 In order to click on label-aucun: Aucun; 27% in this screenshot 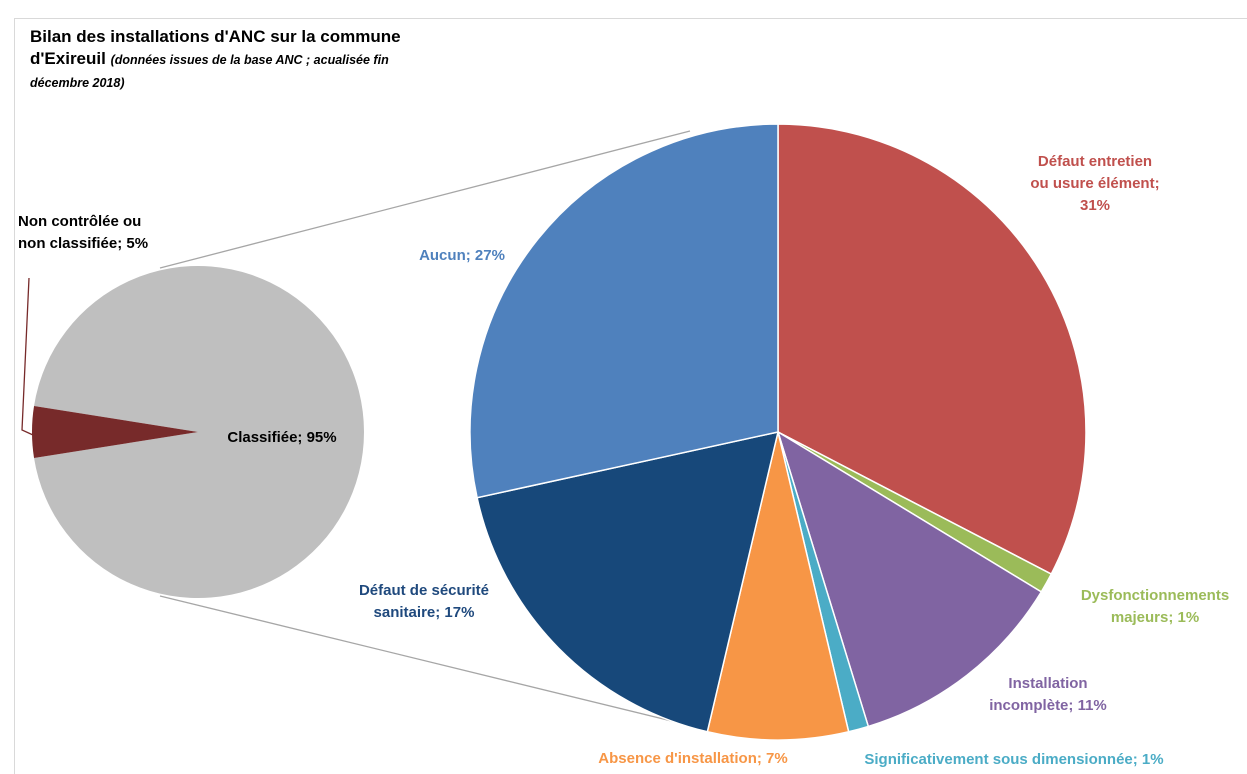, I will do `click(462, 255)`.